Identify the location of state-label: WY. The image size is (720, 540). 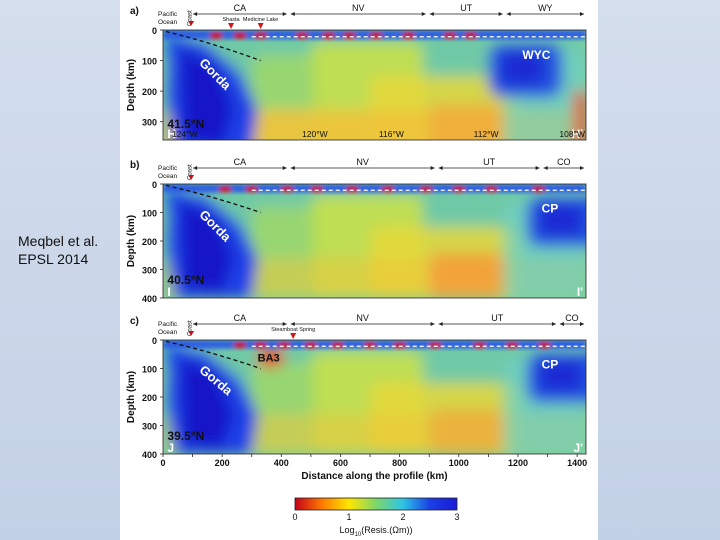
(545, 8).